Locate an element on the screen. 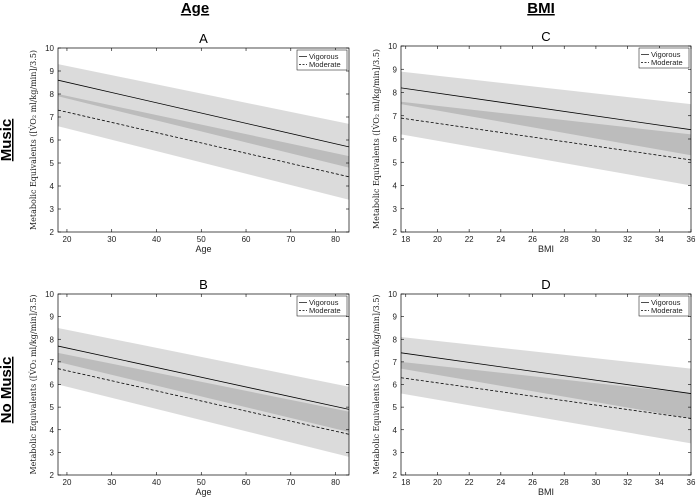 Image resolution: width=700 pixels, height=500 pixels. y-tick-label: 4 is located at coordinates (395, 430).